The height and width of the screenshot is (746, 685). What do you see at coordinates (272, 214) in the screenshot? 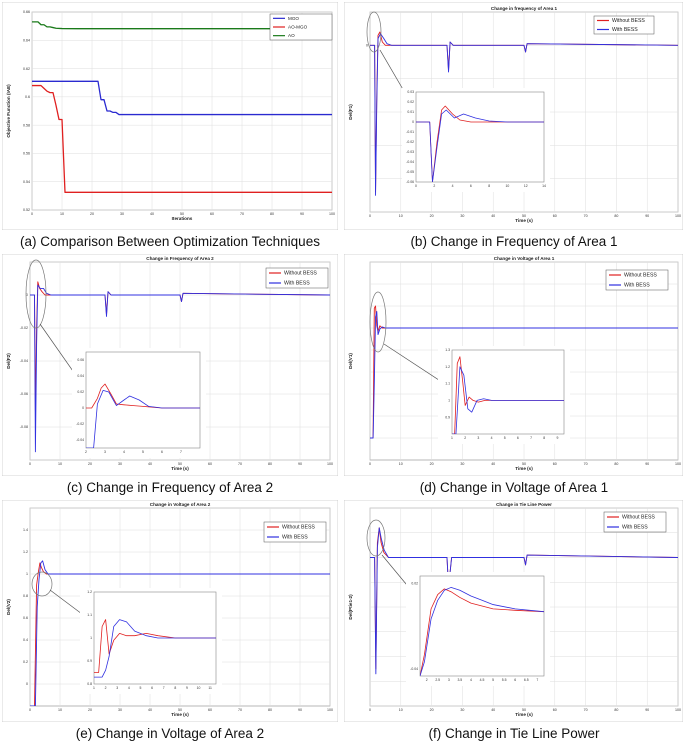
I see `chart-a-x-tick-8: 80` at bounding box center [272, 214].